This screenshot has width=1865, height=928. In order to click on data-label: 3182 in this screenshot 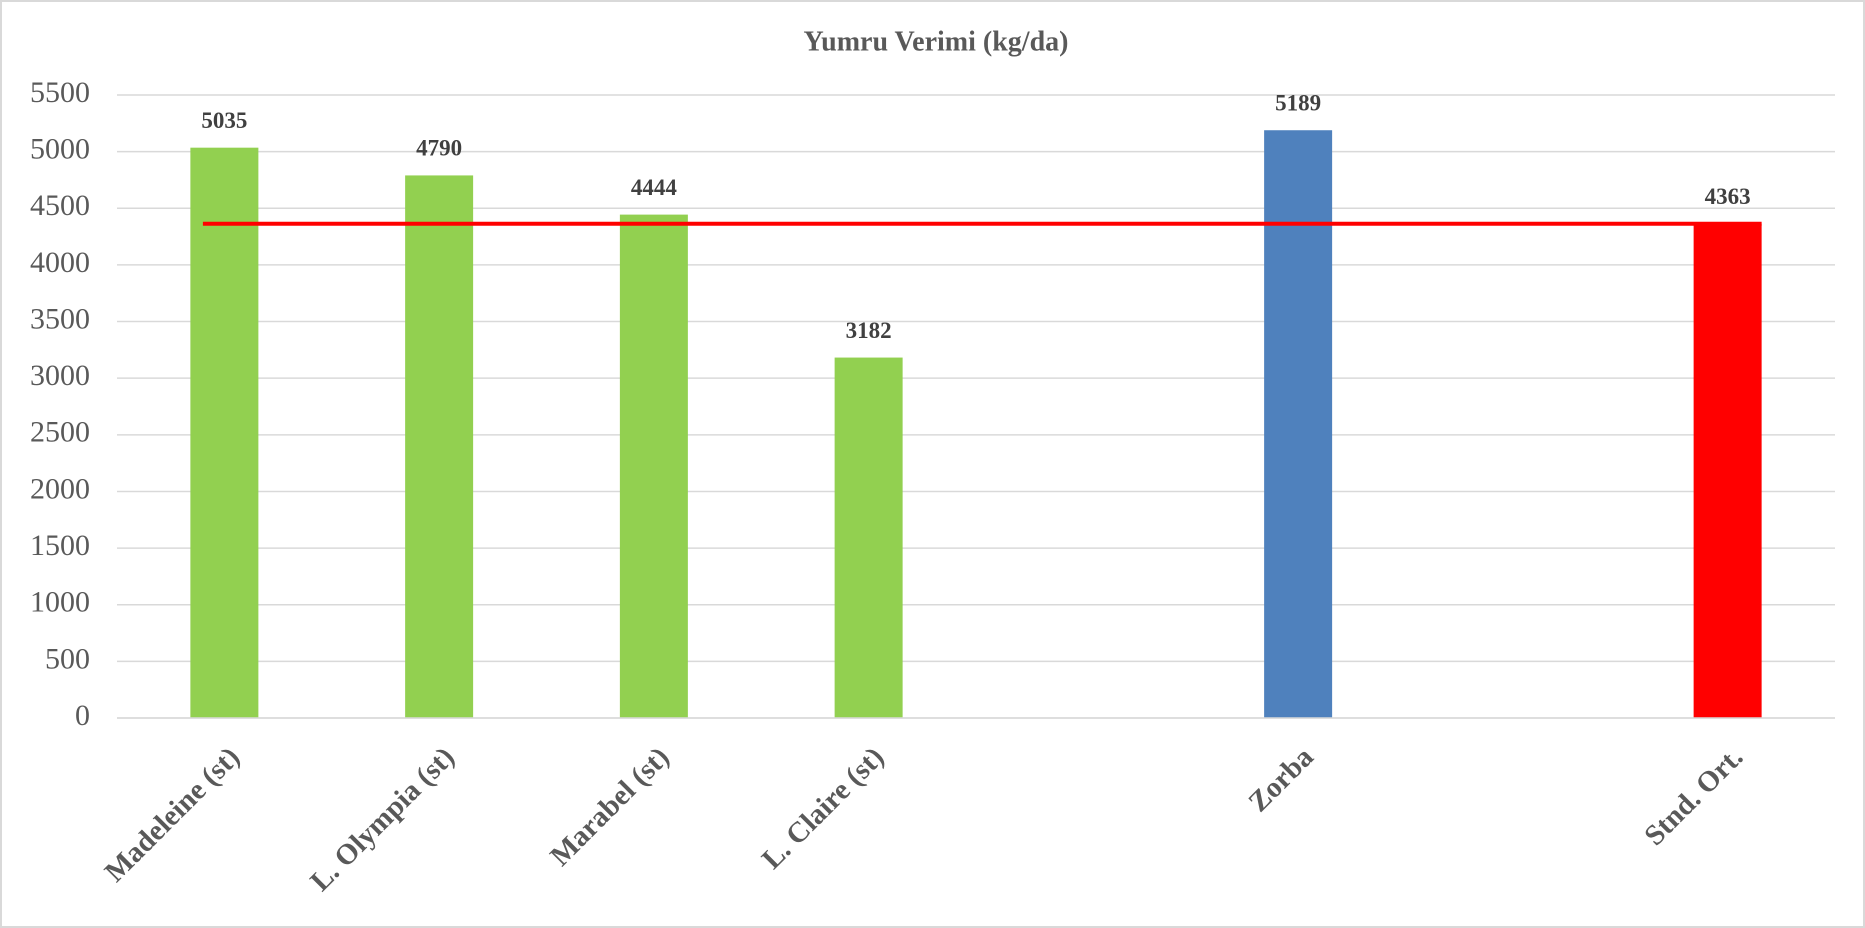, I will do `click(869, 330)`.